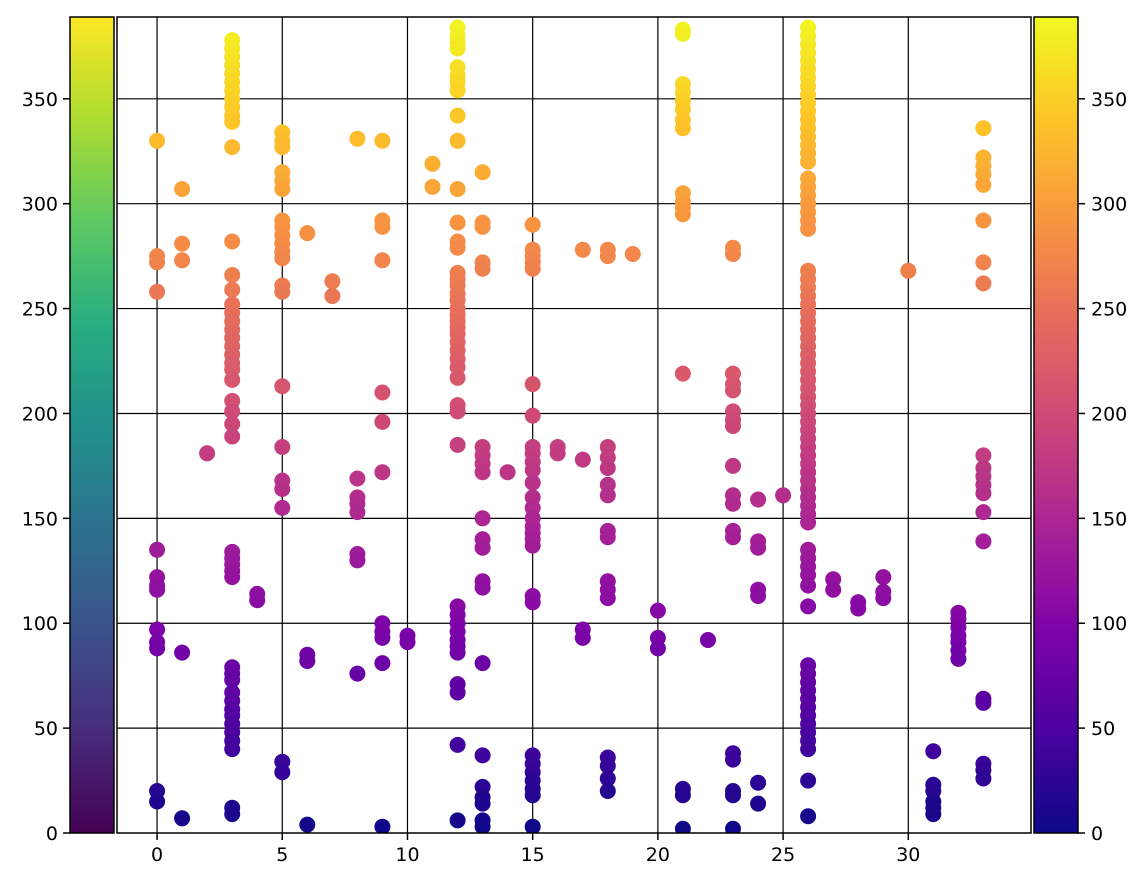 The width and height of the screenshot is (1148, 876). Describe the element at coordinates (92, 425) in the screenshot. I see `colorbar-left-gradient` at that location.